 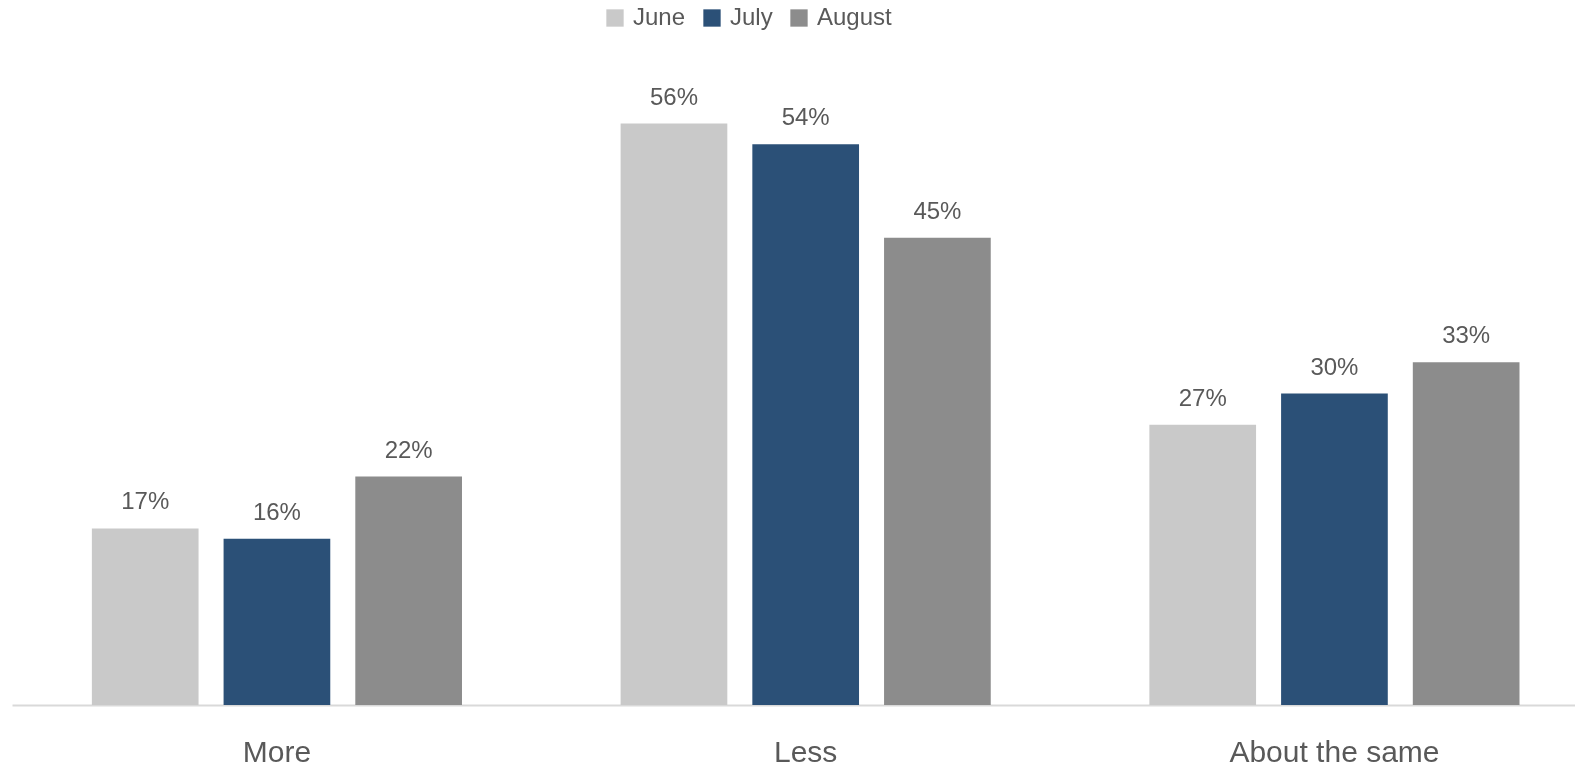 What do you see at coordinates (277, 751) in the screenshot?
I see `x-tick-label: More` at bounding box center [277, 751].